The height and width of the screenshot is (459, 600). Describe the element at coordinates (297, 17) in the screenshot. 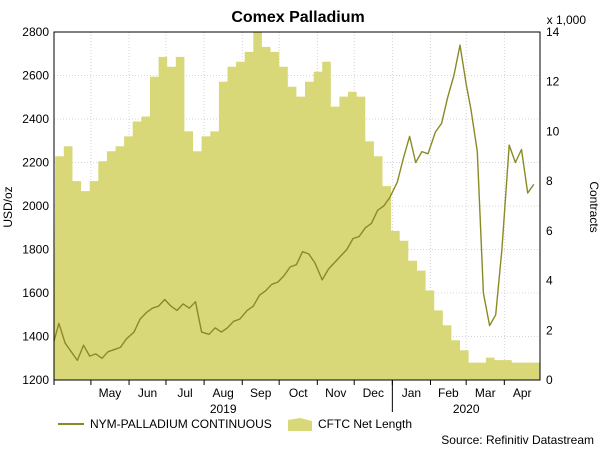

I see `chart-title: Comex Palladium` at that location.